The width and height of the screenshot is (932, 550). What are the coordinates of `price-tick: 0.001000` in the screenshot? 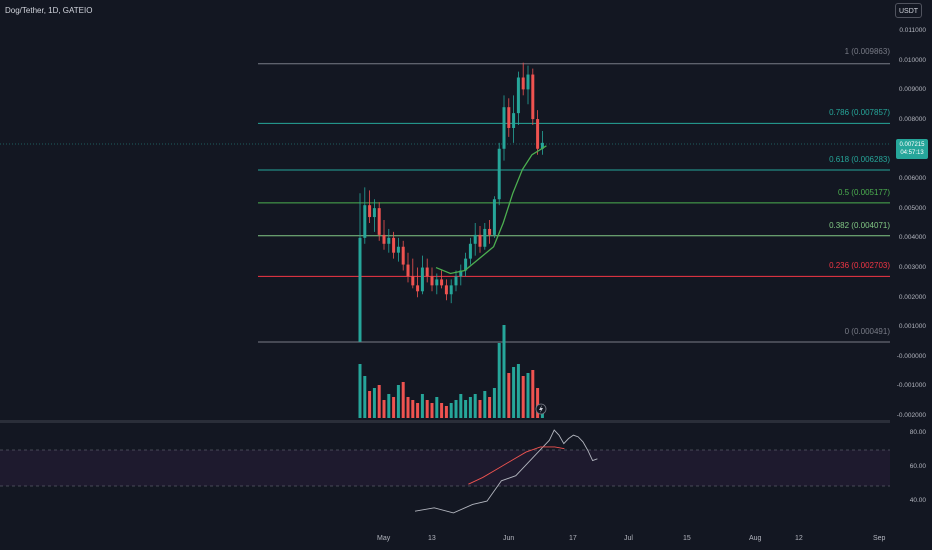 It's located at (912, 326).